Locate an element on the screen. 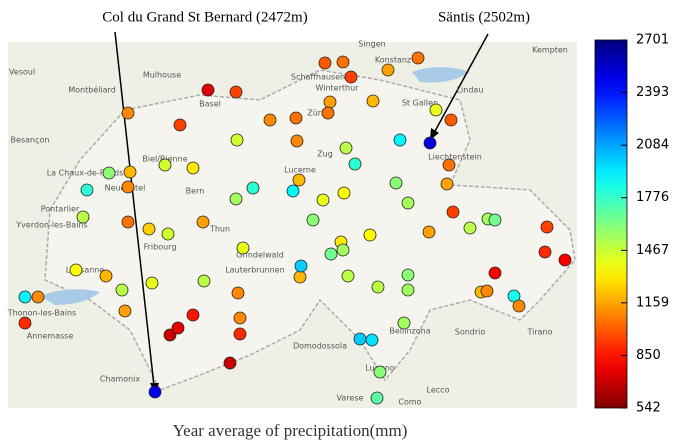 The width and height of the screenshot is (677, 447). place-label: Zug is located at coordinates (325, 154).